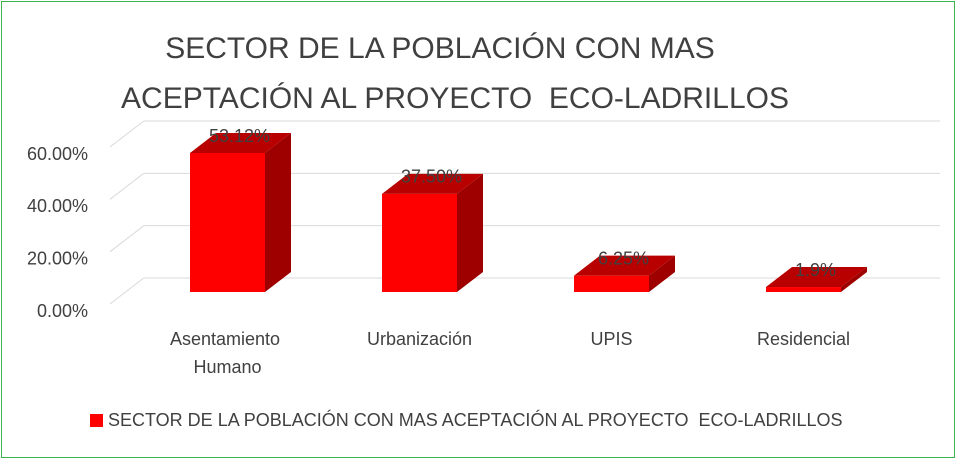 Image resolution: width=956 pixels, height=459 pixels. What do you see at coordinates (455, 98) in the screenshot?
I see `chart-title: ACEPTACIÓN AL PROYECTO ECO-LADRILLOS` at bounding box center [455, 98].